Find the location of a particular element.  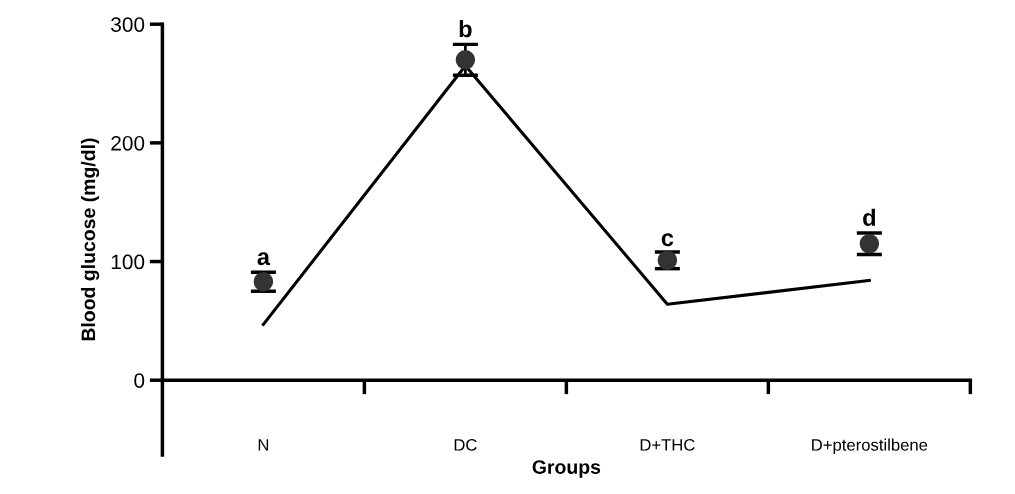

x-tick-label: D+pterostilbene is located at coordinates (870, 446).